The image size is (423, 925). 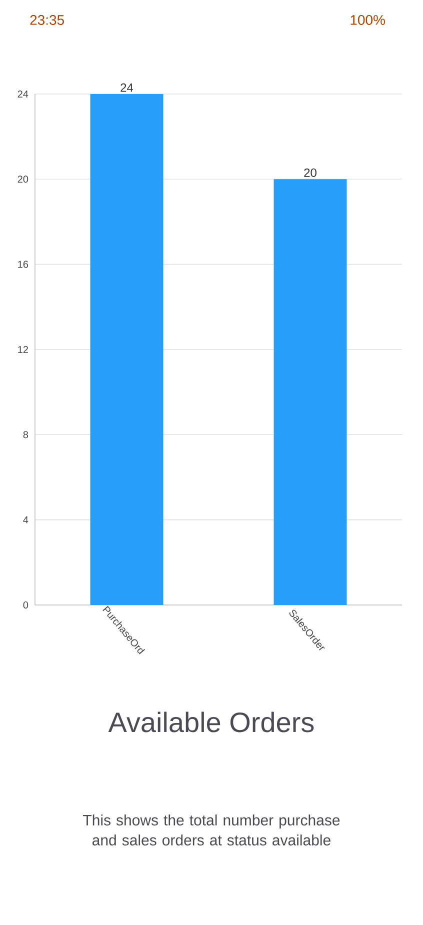 I want to click on data-label: 24, so click(x=127, y=87).